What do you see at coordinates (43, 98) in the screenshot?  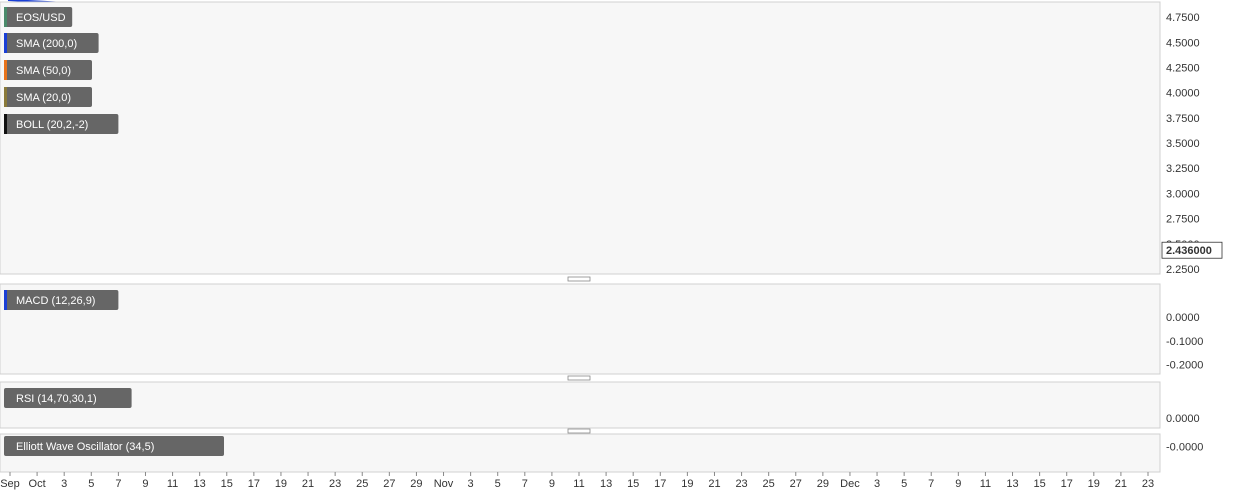 I see `indicator-legend-2-label: SMA (20,0)` at bounding box center [43, 98].